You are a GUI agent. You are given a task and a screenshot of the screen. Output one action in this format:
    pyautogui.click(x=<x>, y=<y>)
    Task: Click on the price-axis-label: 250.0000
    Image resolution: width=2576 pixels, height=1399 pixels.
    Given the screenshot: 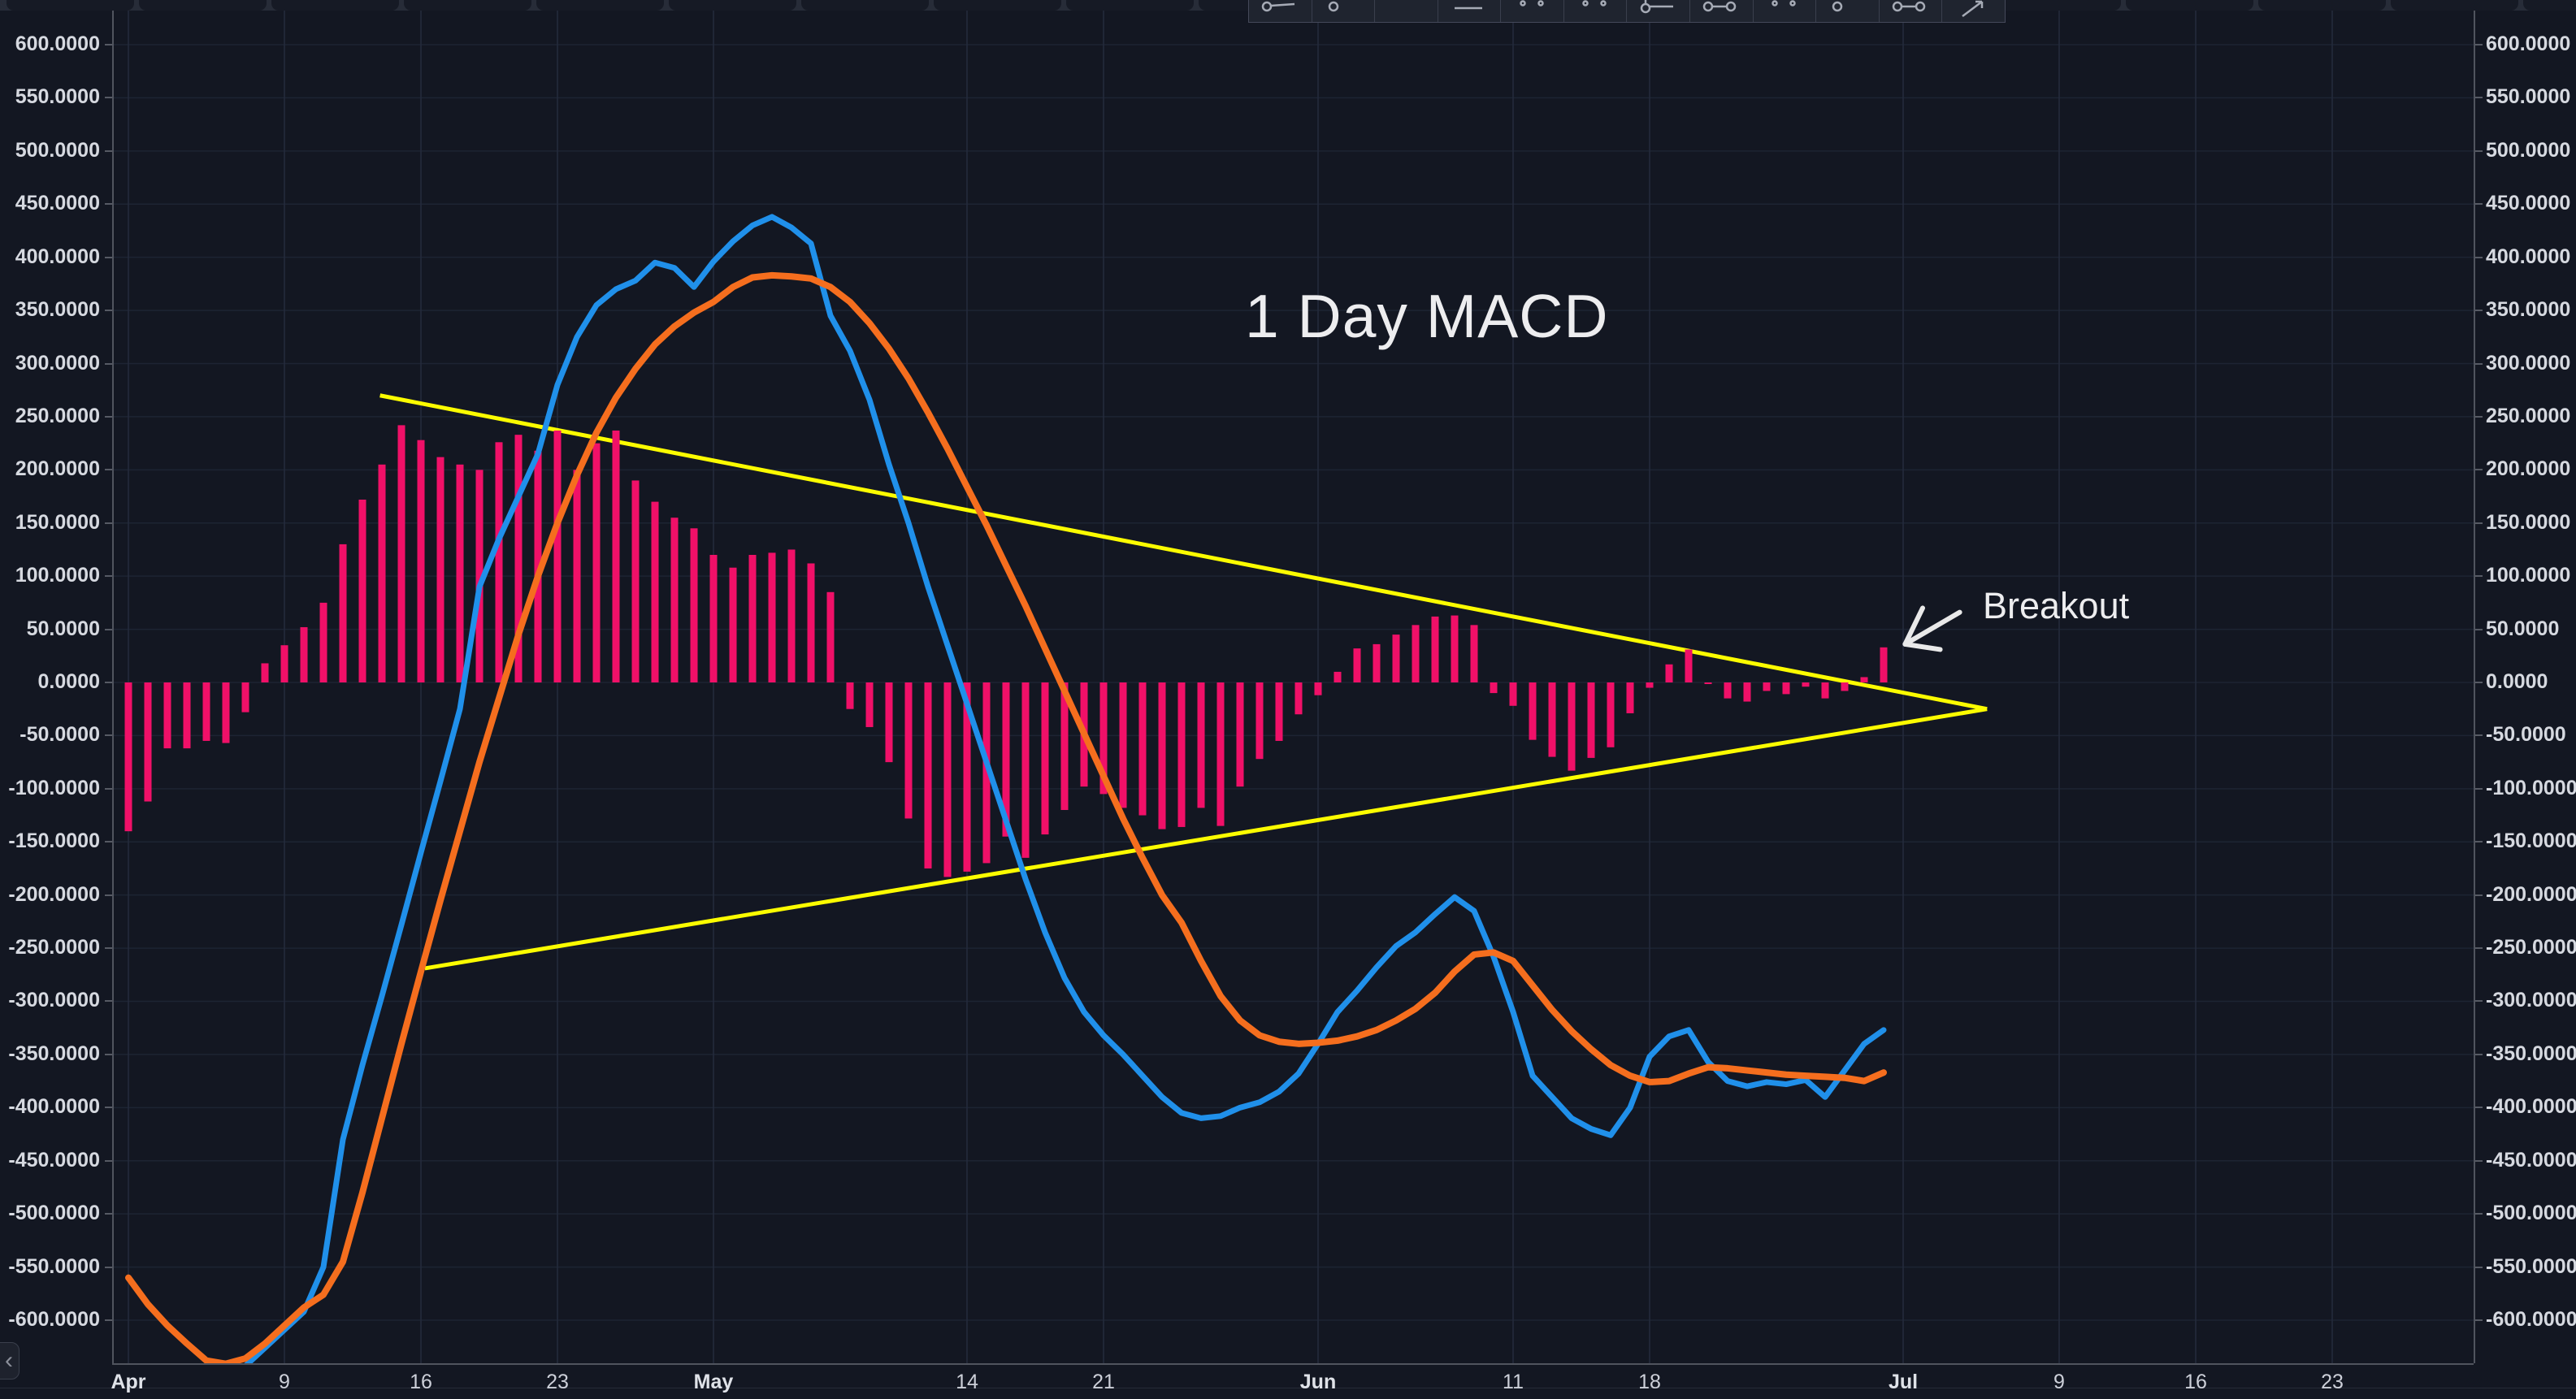 What is the action you would take?
    pyautogui.click(x=58, y=415)
    